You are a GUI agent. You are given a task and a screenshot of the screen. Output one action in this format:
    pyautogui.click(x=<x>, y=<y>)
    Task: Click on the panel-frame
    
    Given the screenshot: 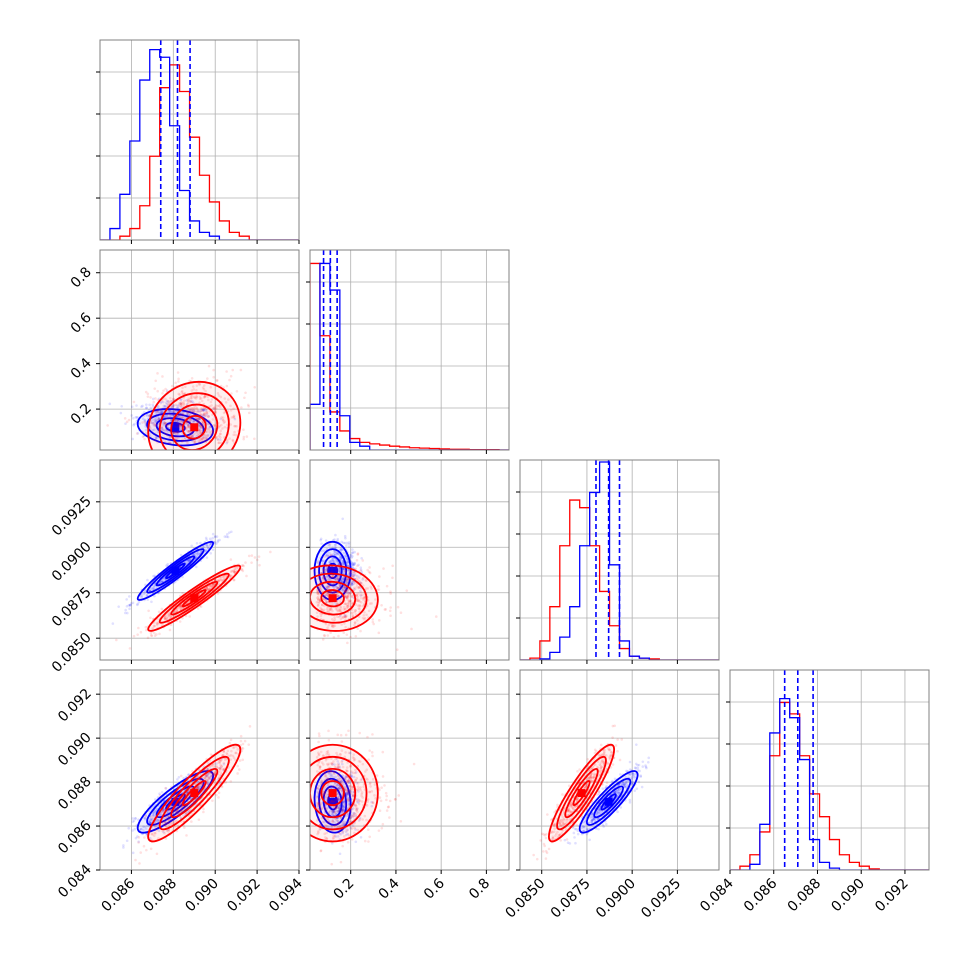 What is the action you would take?
    pyautogui.click(x=199, y=140)
    